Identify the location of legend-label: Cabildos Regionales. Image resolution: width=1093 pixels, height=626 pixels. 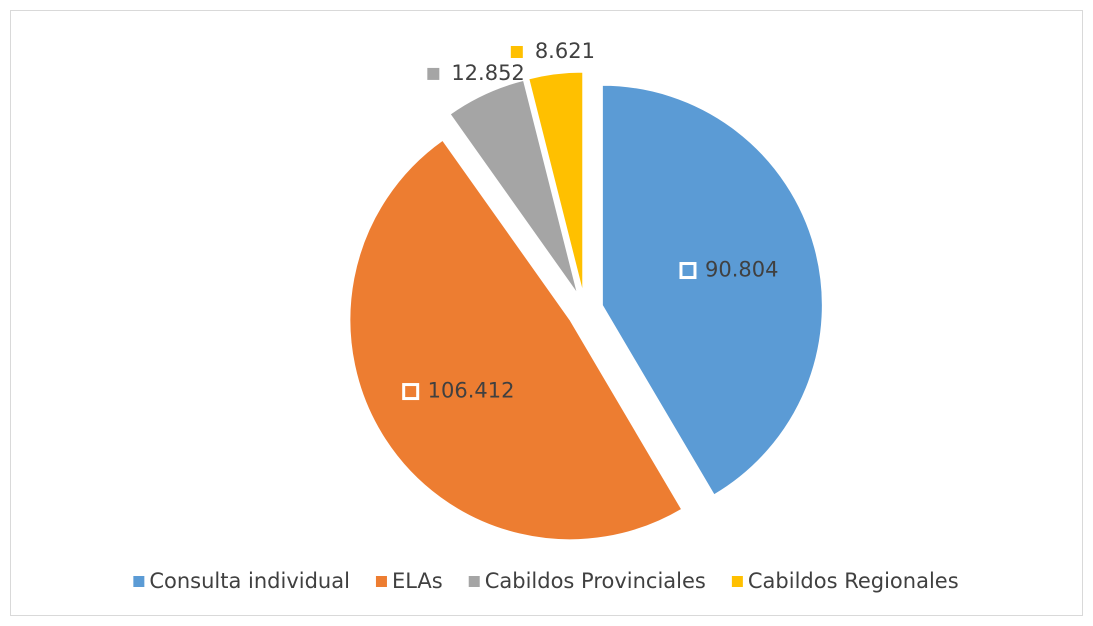
(853, 581).